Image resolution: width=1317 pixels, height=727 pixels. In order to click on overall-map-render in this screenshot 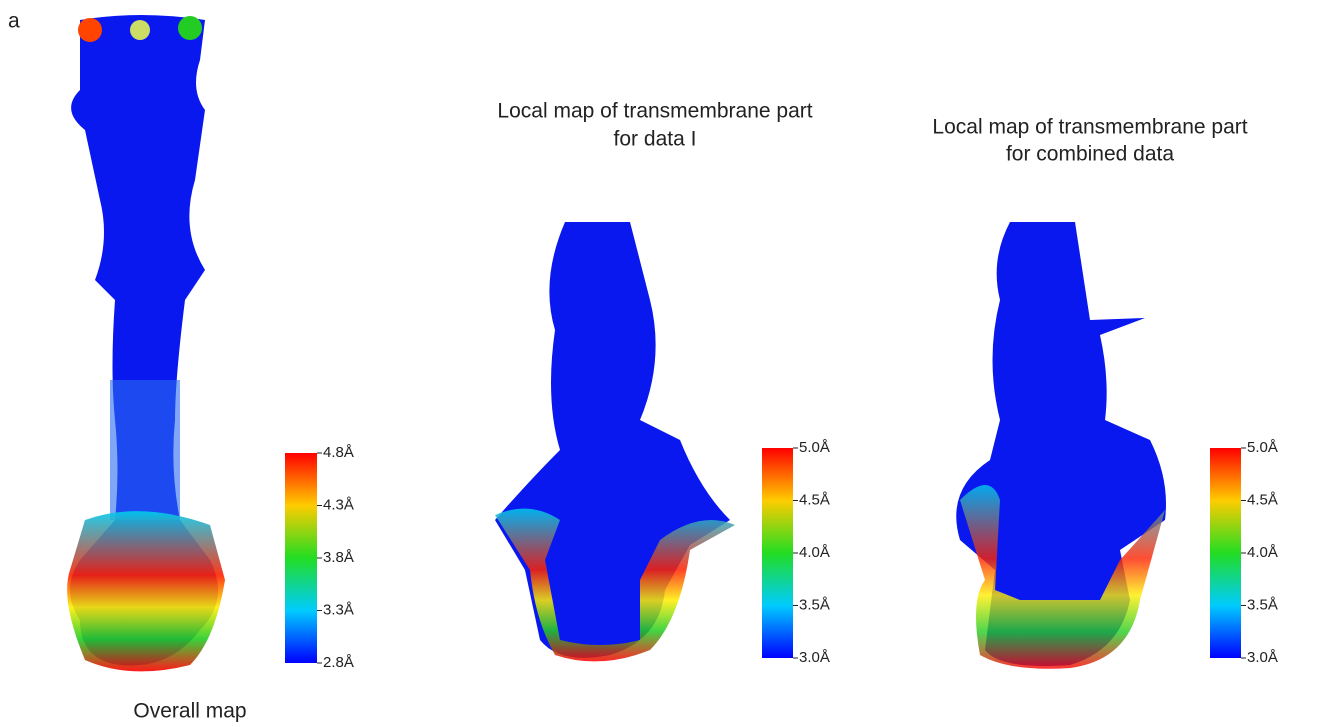, I will do `click(146, 343)`.